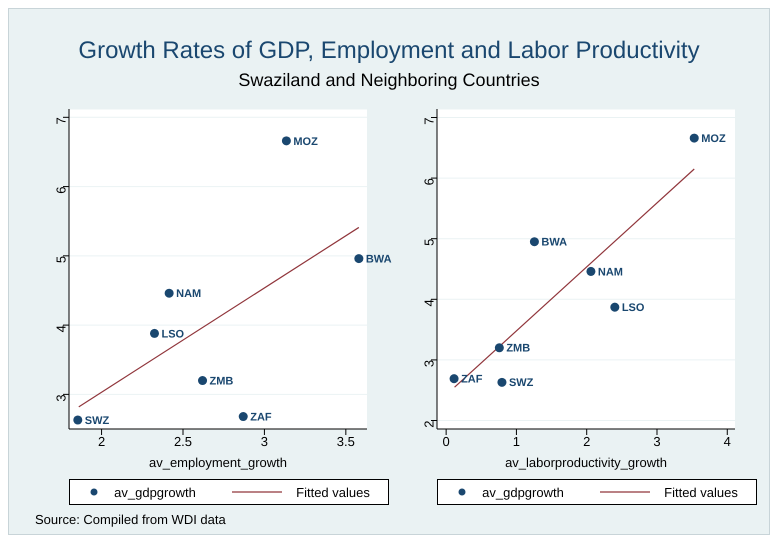  I want to click on x-axis-title: av_employment_growth, so click(218, 462).